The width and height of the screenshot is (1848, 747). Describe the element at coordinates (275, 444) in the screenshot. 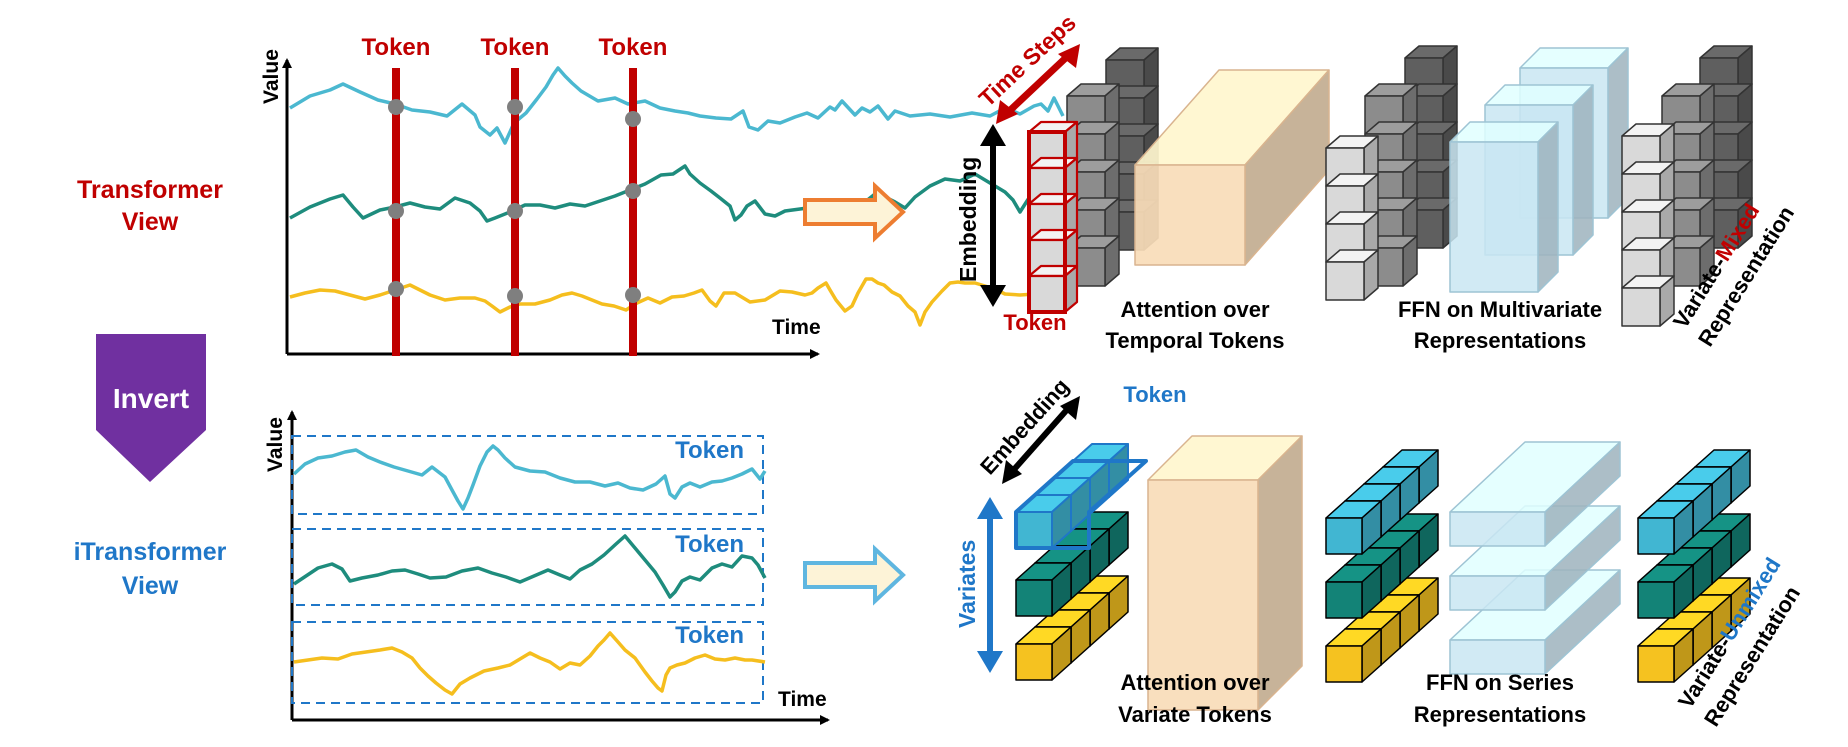

I see `bottom-ylabel: Value` at that location.